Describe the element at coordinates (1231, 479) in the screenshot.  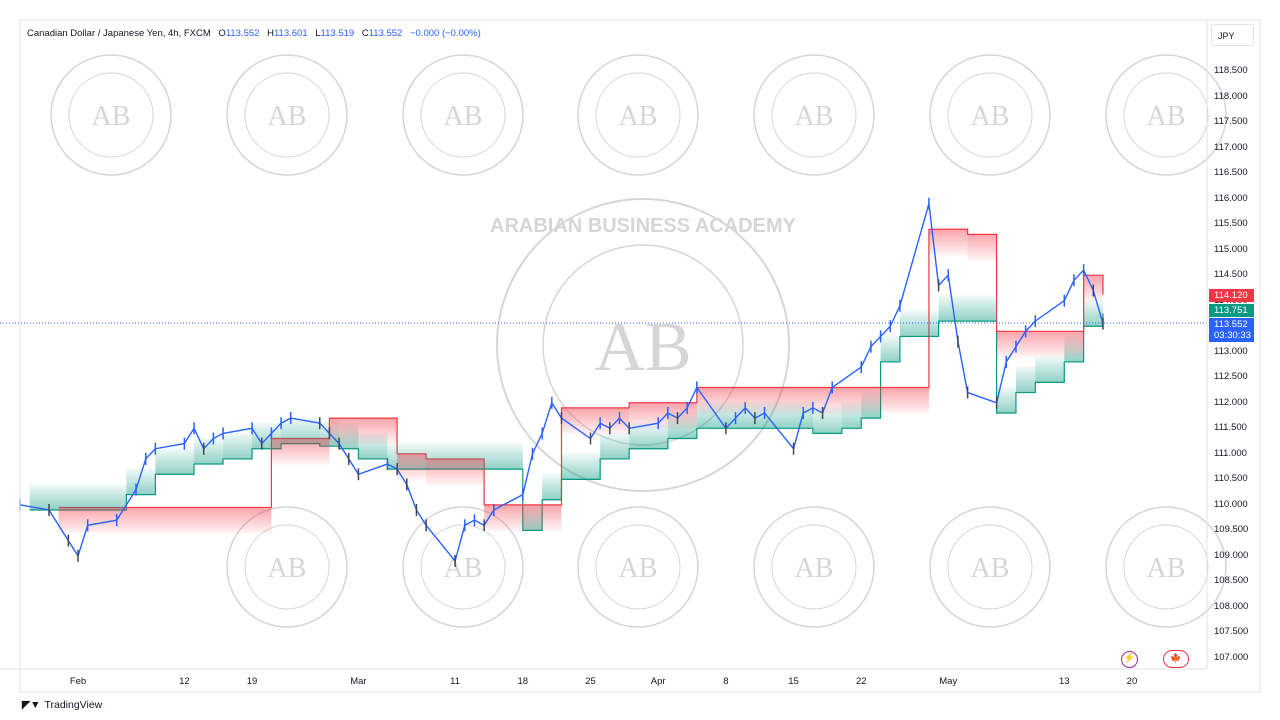
I see `price-tick-label: 110.500` at that location.